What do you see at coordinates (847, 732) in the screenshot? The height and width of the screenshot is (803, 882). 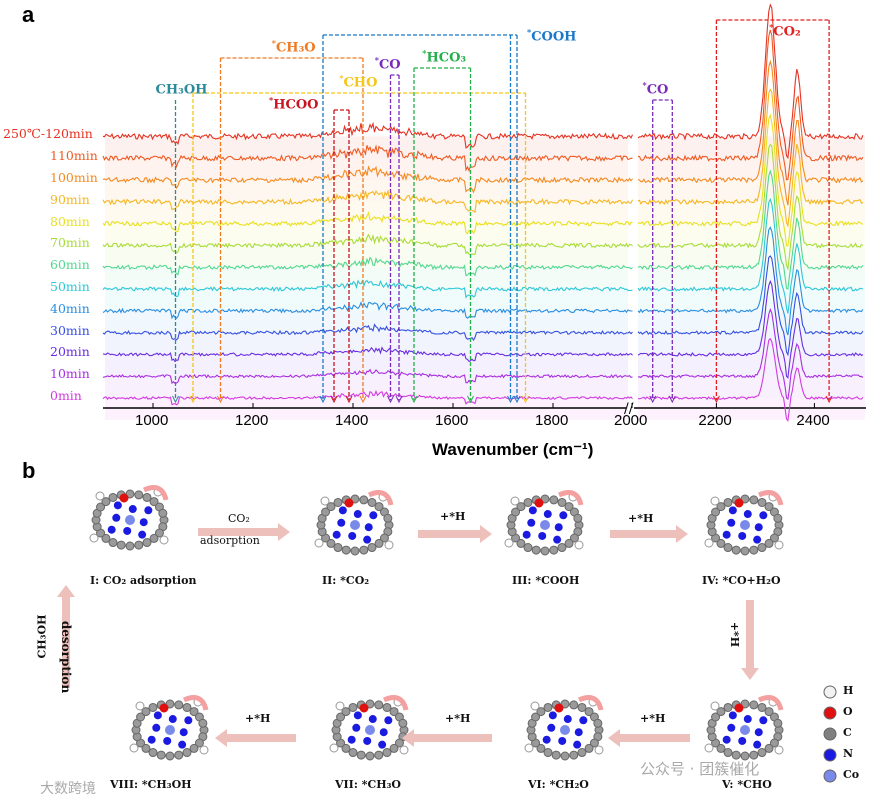 I see `legend-label: C` at bounding box center [847, 732].